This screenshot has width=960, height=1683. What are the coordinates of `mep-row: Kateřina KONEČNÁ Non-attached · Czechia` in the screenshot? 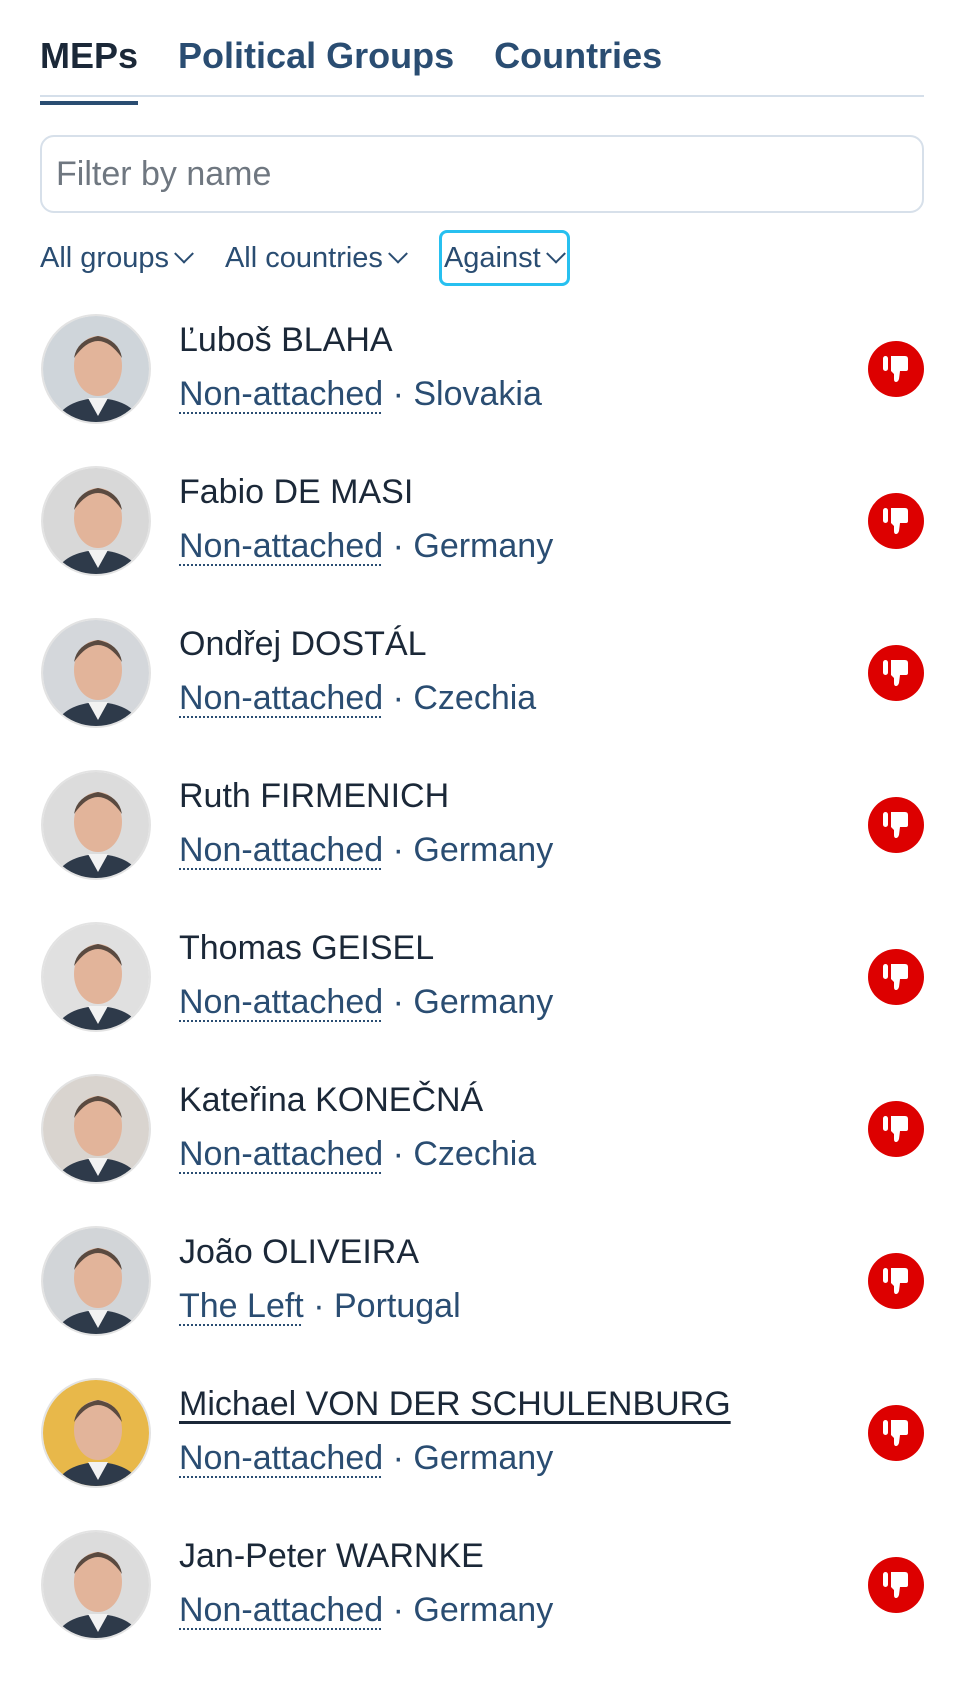 It's located at (480, 1129).